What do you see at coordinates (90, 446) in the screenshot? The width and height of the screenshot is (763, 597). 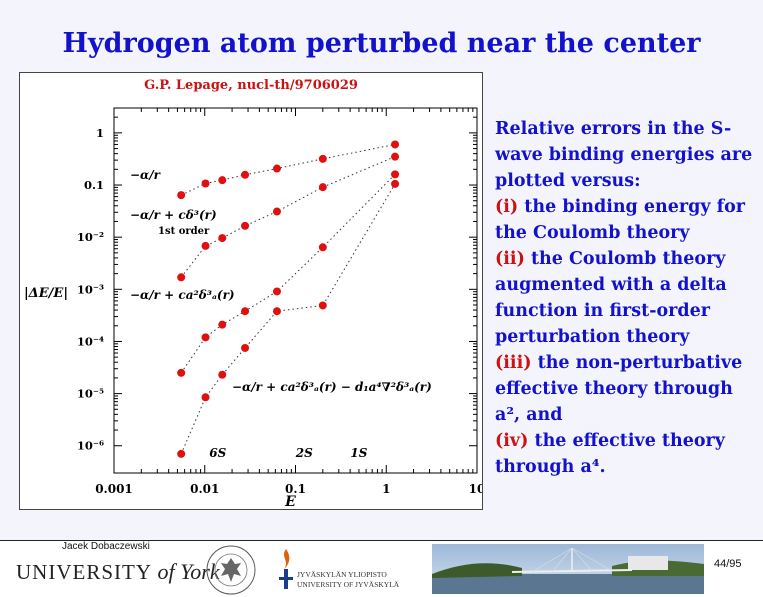 I see `y-tick-label: 10⁻⁶` at bounding box center [90, 446].